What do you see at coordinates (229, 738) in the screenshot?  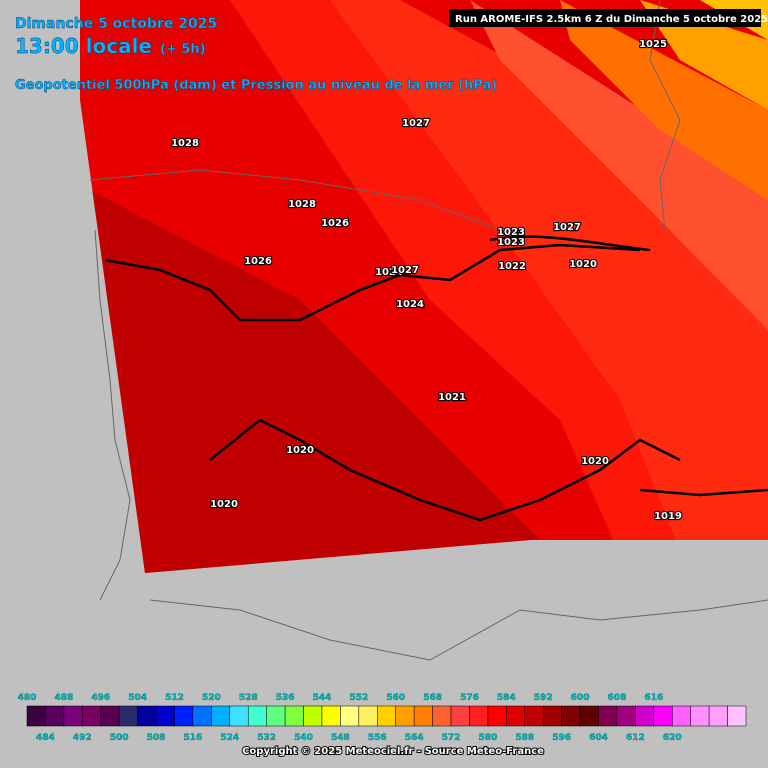 I see `legend-label: 524` at bounding box center [229, 738].